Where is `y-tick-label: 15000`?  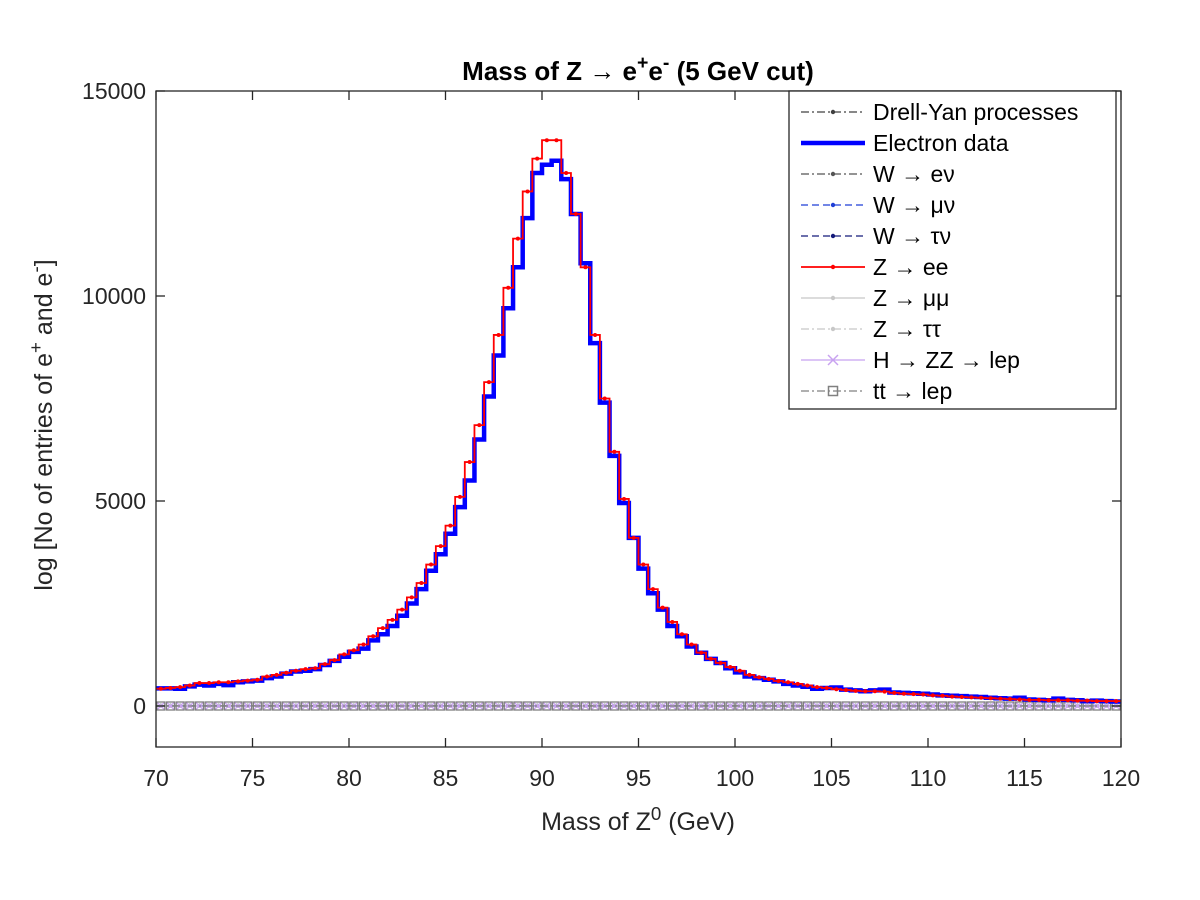 y-tick-label: 15000 is located at coordinates (114, 91).